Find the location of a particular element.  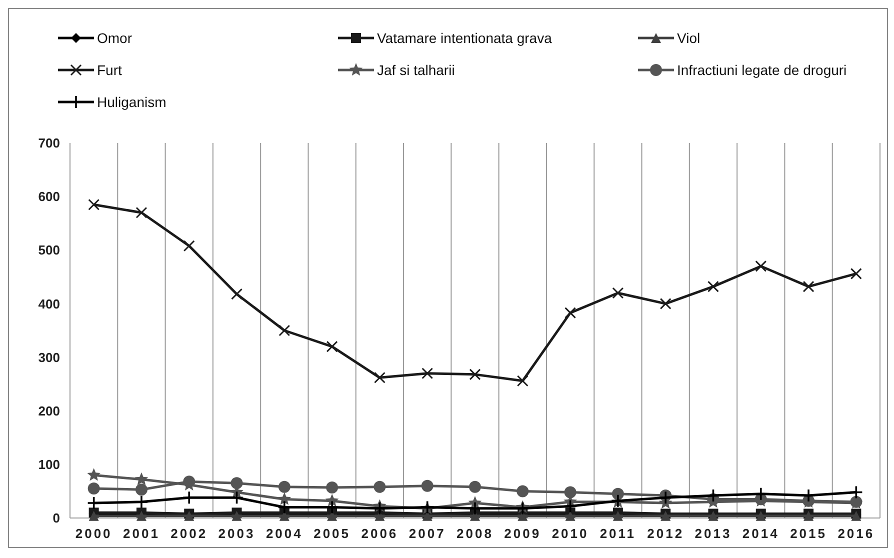

legend-label: Viol is located at coordinates (688, 38).